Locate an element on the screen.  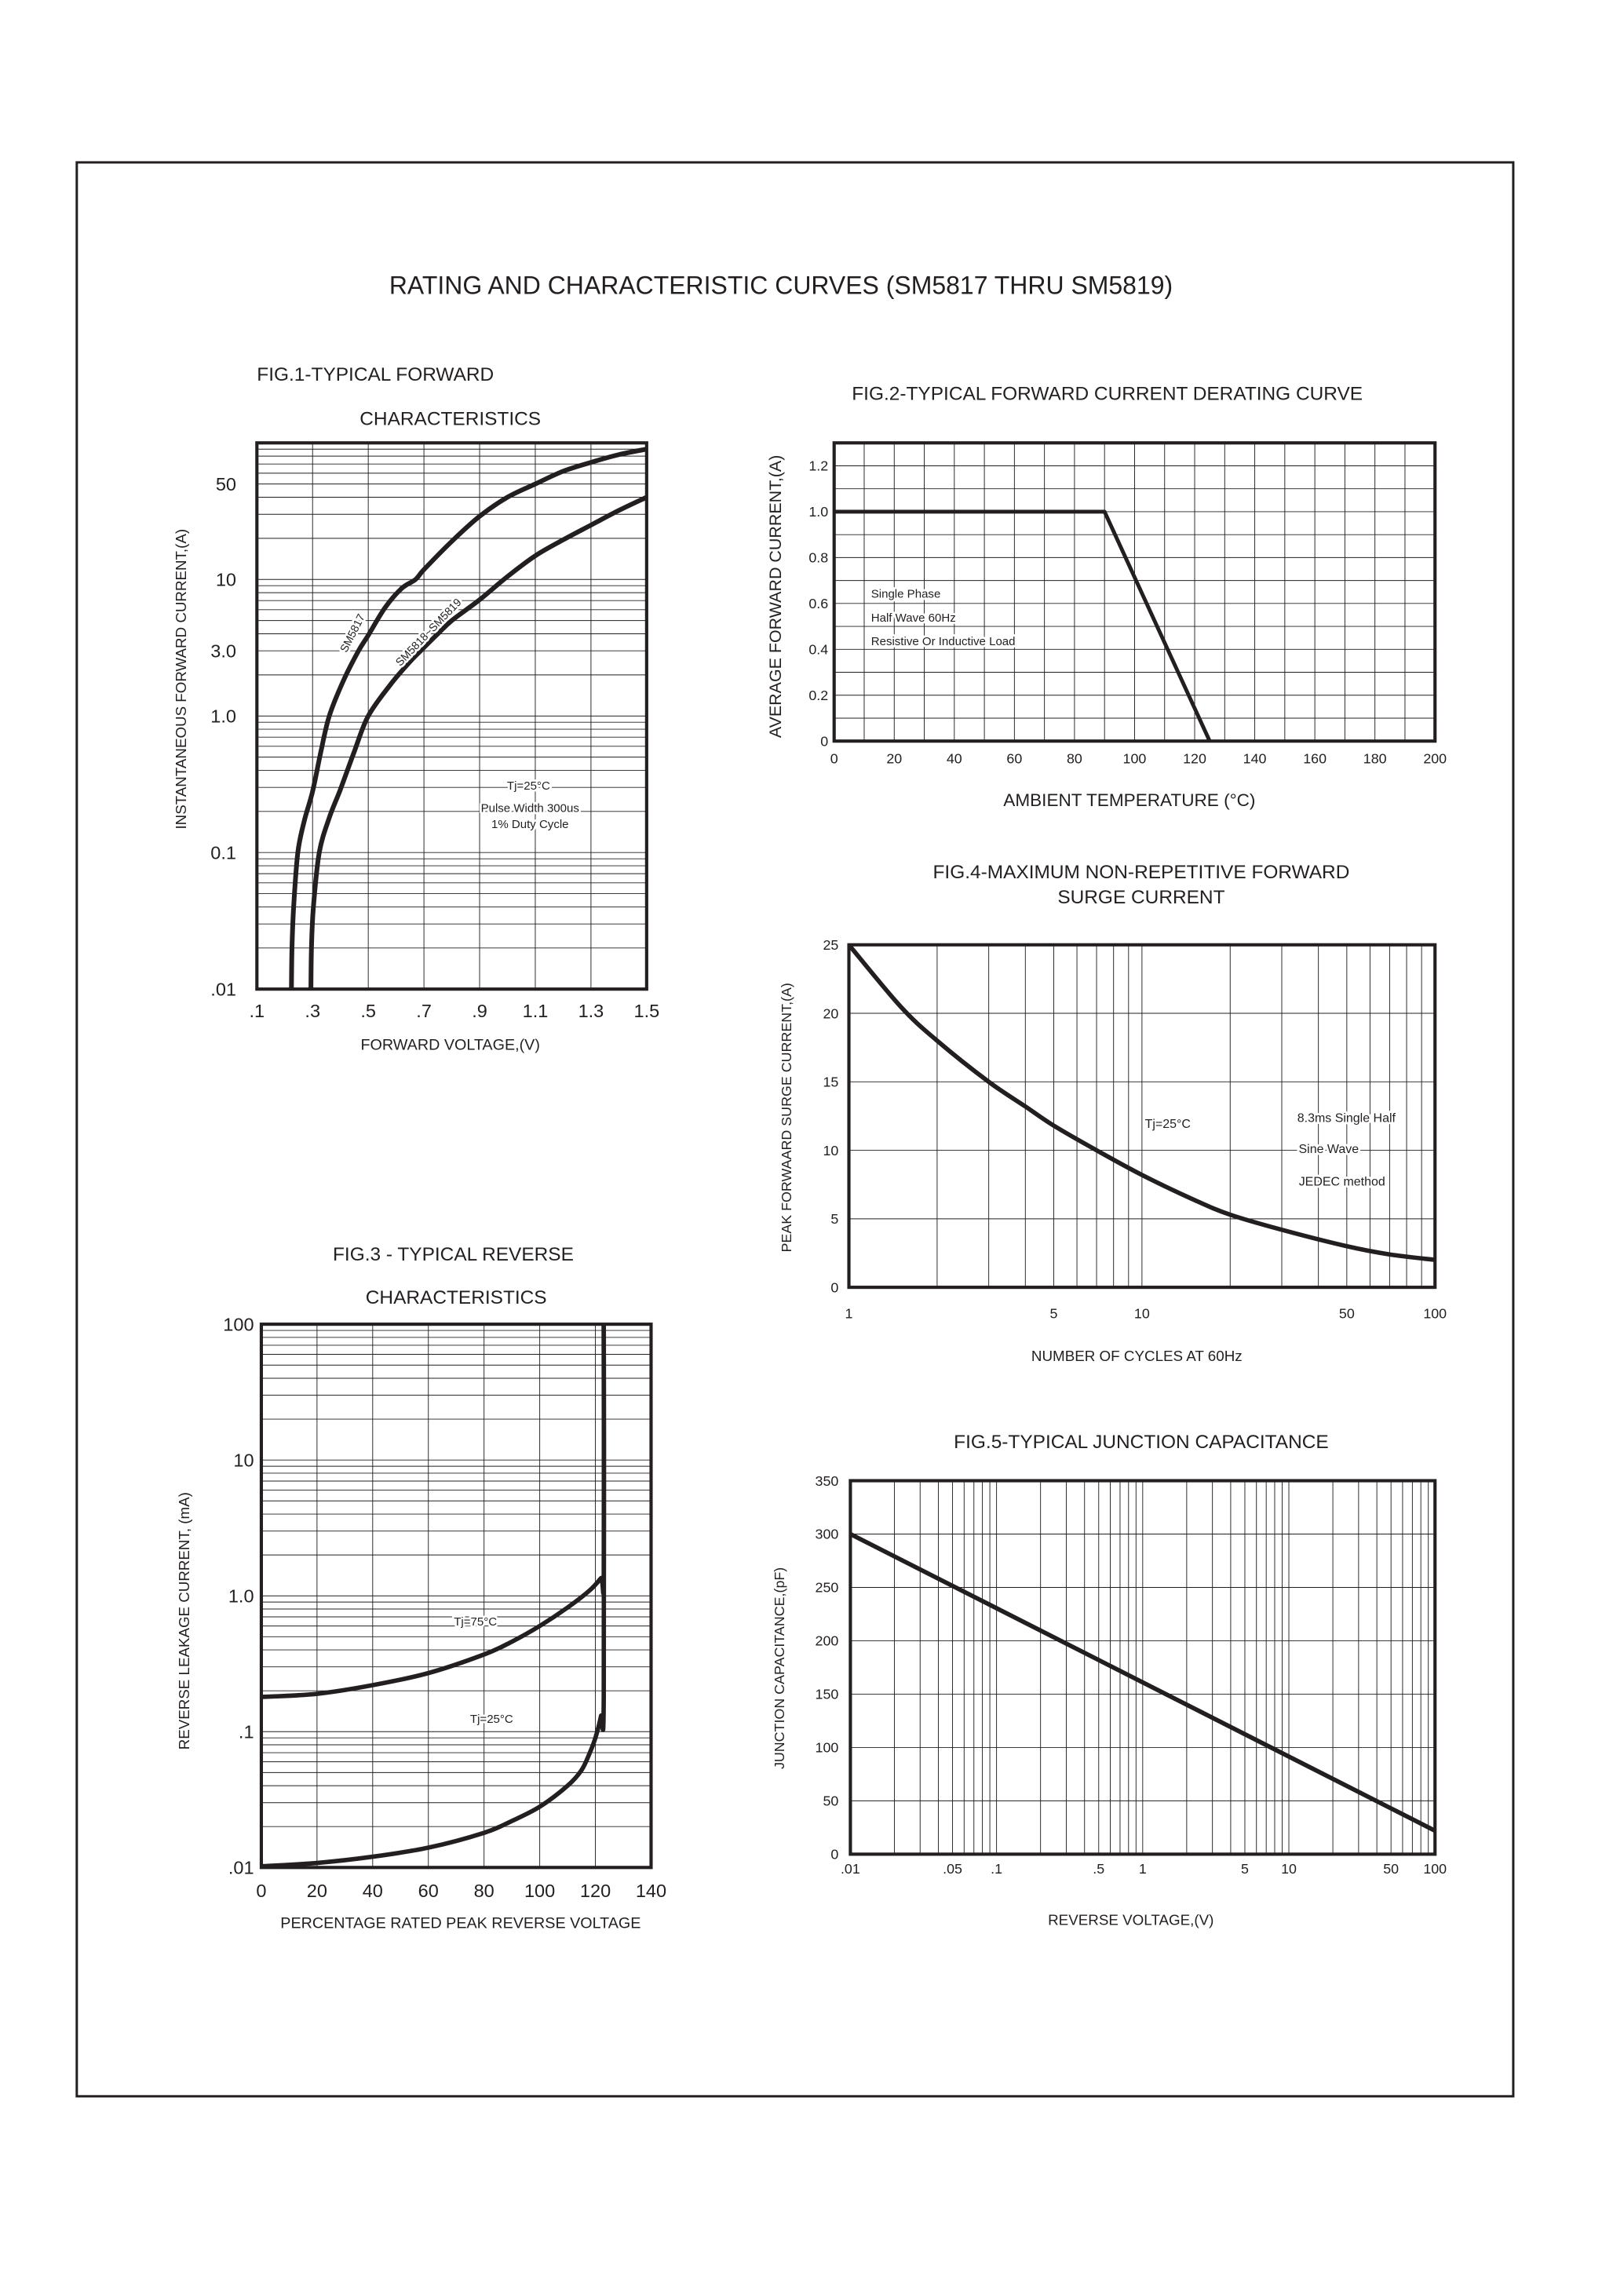
x-axis-label: REVERSE VOLTAGE,(V) is located at coordinates (1131, 1920).